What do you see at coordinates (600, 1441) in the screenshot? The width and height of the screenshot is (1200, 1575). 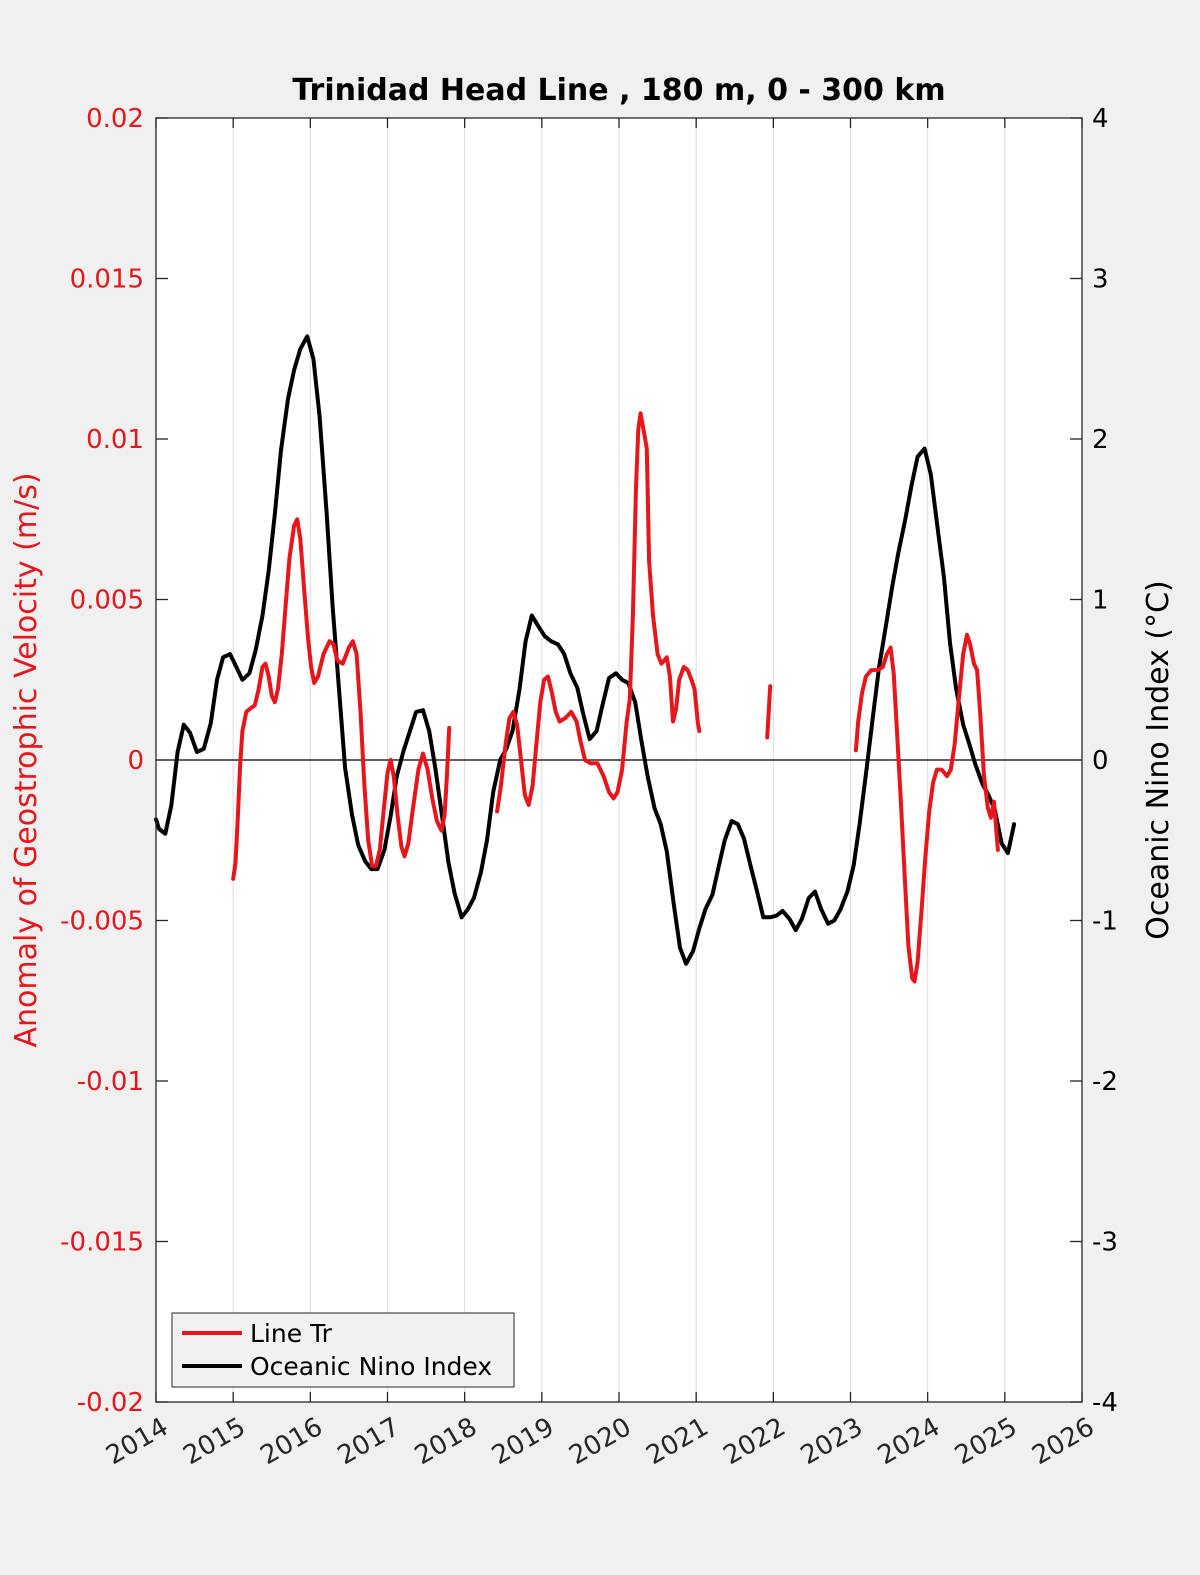 I see `x-tick-label: 2020` at bounding box center [600, 1441].